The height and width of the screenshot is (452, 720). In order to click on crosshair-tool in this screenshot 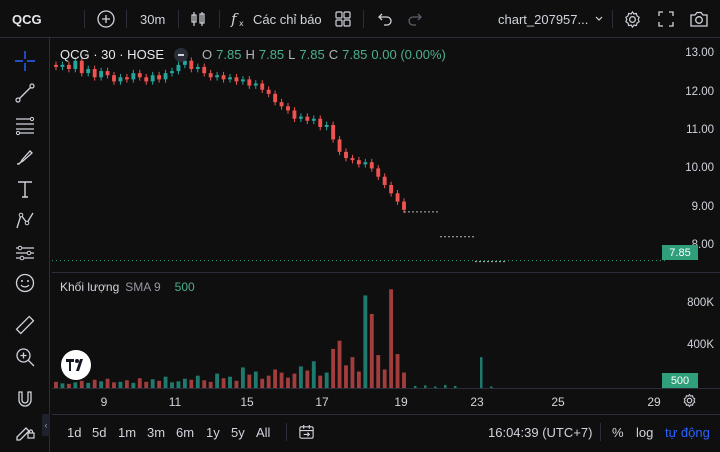, I will do `click(25, 61)`.